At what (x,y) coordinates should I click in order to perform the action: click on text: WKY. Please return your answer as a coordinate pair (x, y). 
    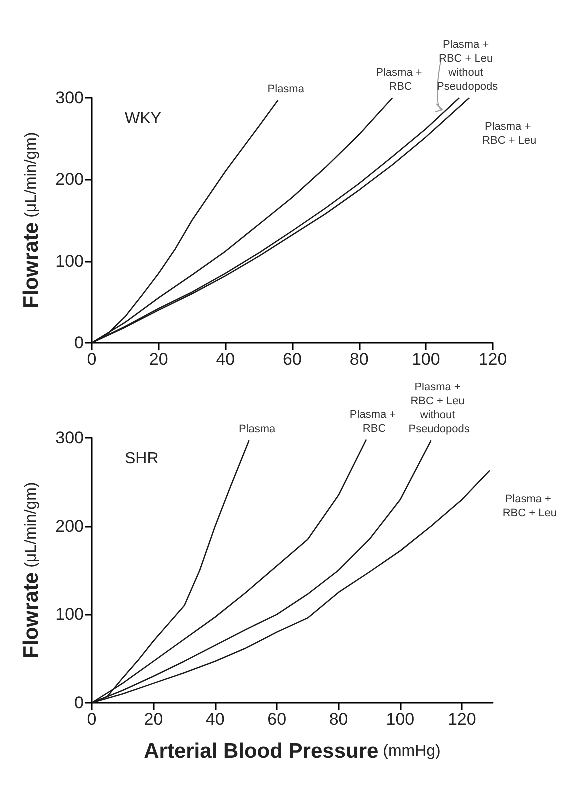
    Looking at the image, I should click on (143, 119).